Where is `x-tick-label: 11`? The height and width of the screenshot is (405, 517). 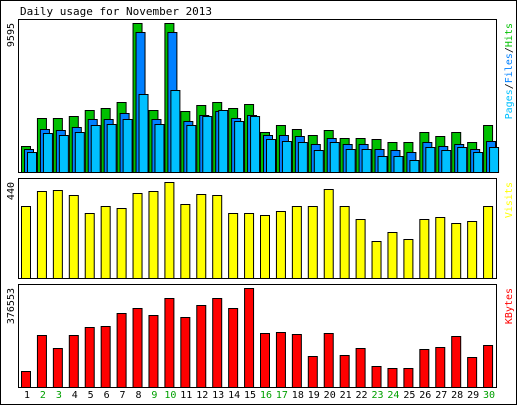 x-tick-label: 11 is located at coordinates (186, 395).